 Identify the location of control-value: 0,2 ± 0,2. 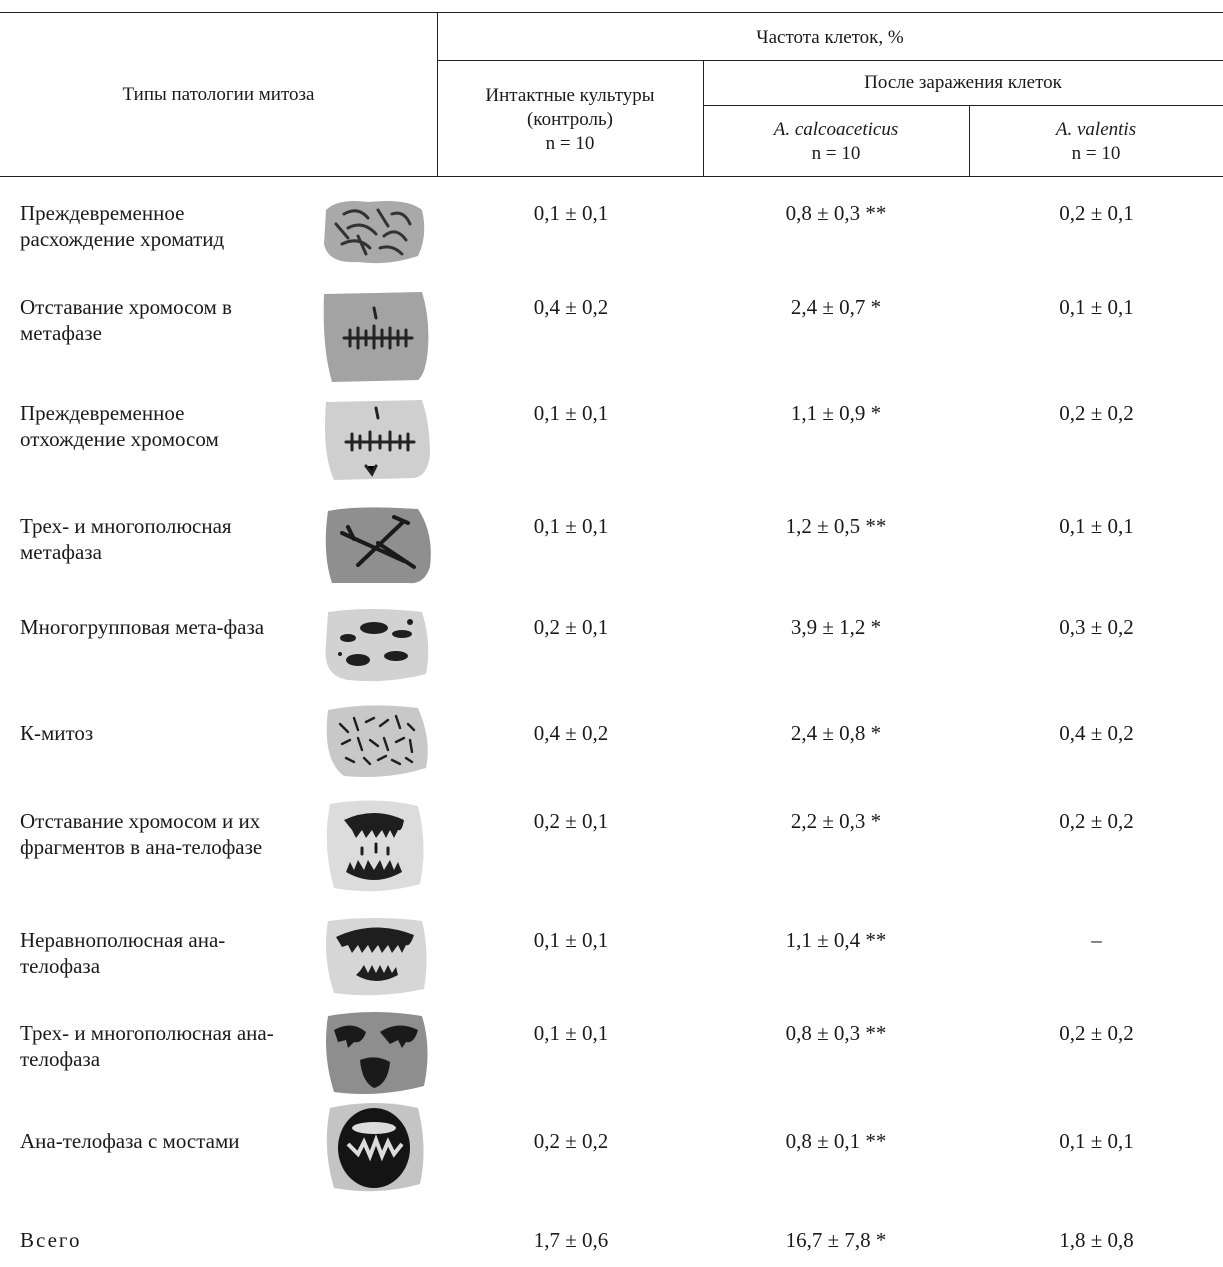
(571, 1141).